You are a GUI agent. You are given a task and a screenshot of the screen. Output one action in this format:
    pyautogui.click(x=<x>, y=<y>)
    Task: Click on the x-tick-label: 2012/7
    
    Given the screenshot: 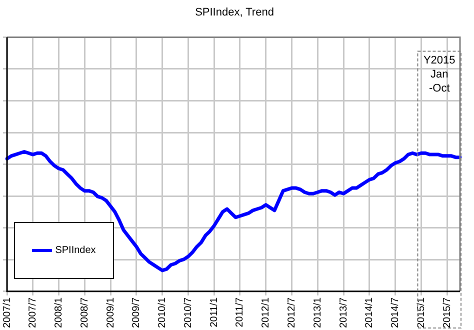 What is the action you would take?
    pyautogui.click(x=292, y=312)
    